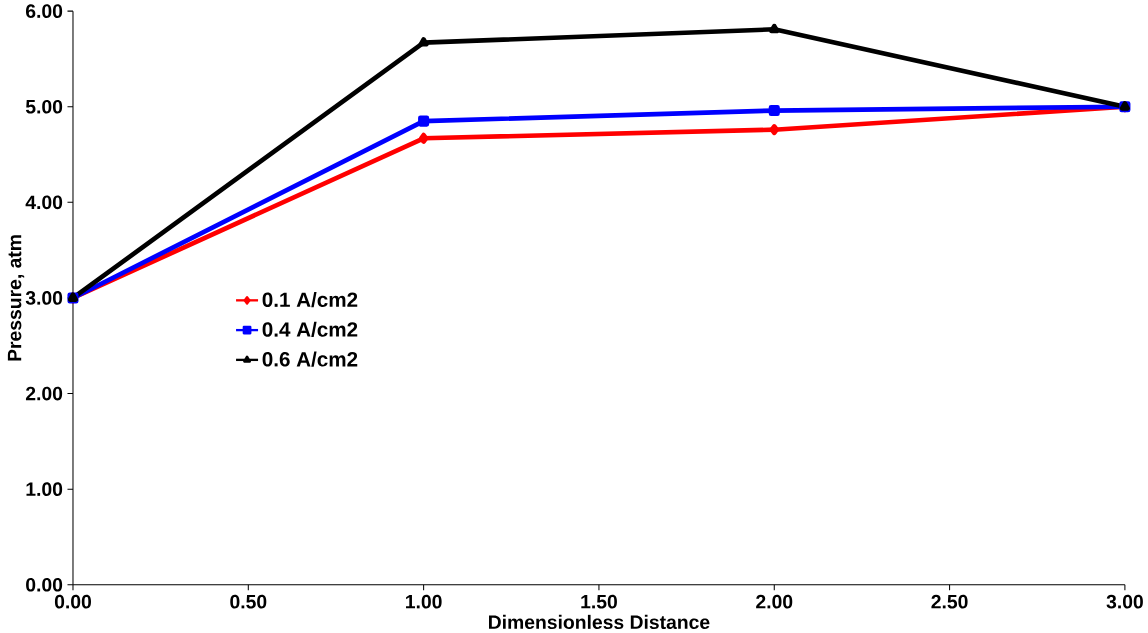  What do you see at coordinates (949, 601) in the screenshot?
I see `x-tick-label: 2.50` at bounding box center [949, 601].